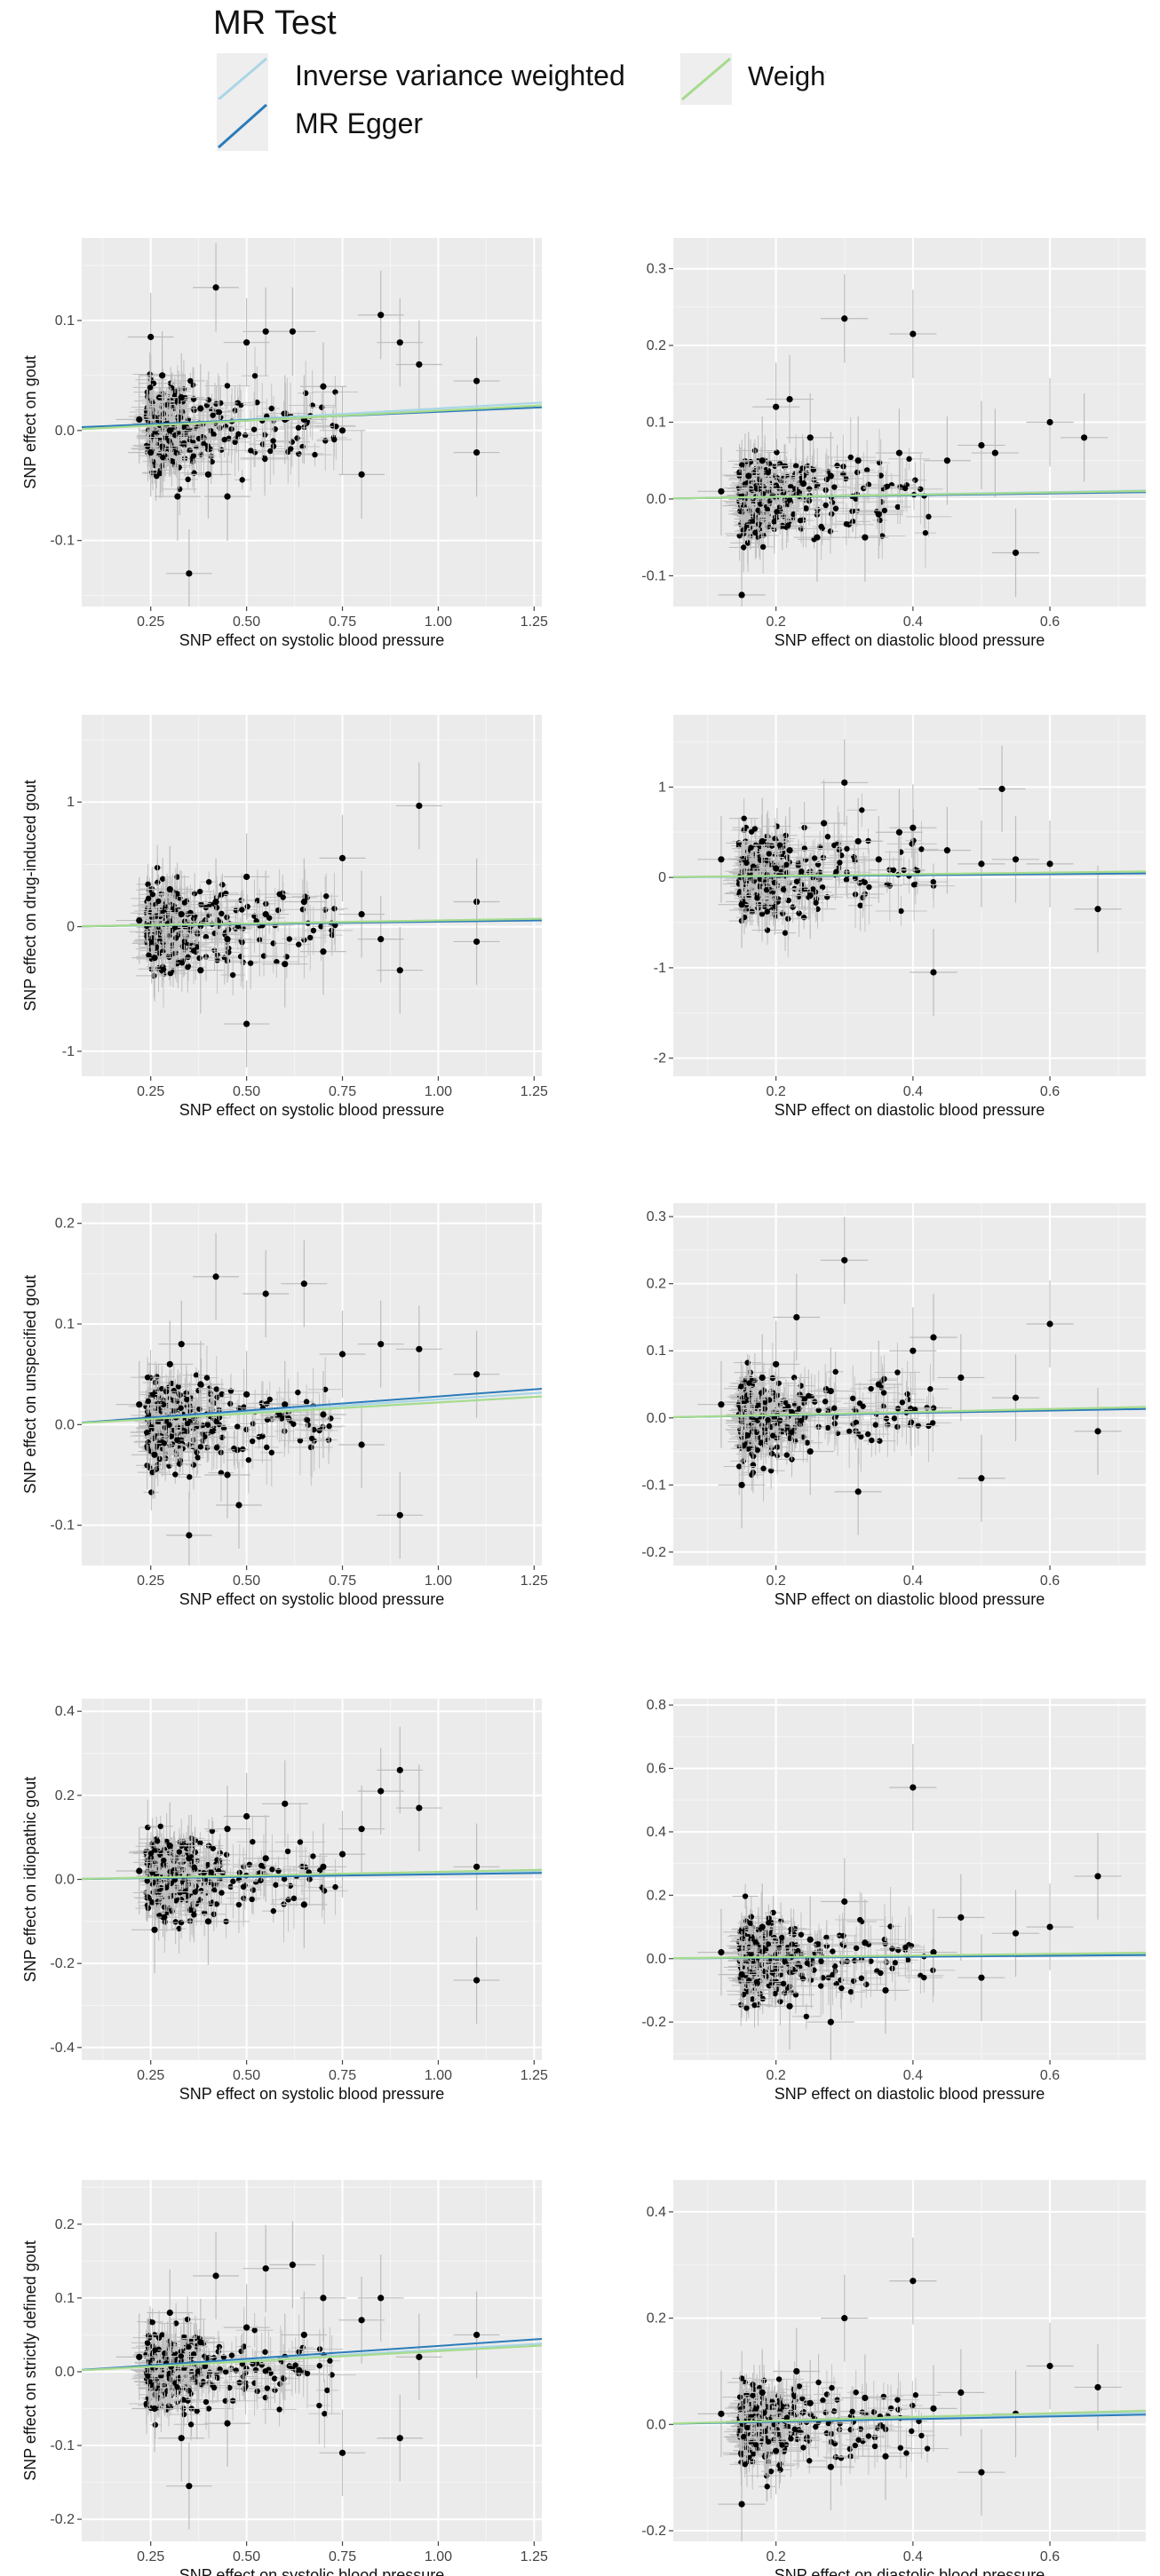  What do you see at coordinates (656, 500) in the screenshot?
I see `y-tick-label: 0.0` at bounding box center [656, 500].